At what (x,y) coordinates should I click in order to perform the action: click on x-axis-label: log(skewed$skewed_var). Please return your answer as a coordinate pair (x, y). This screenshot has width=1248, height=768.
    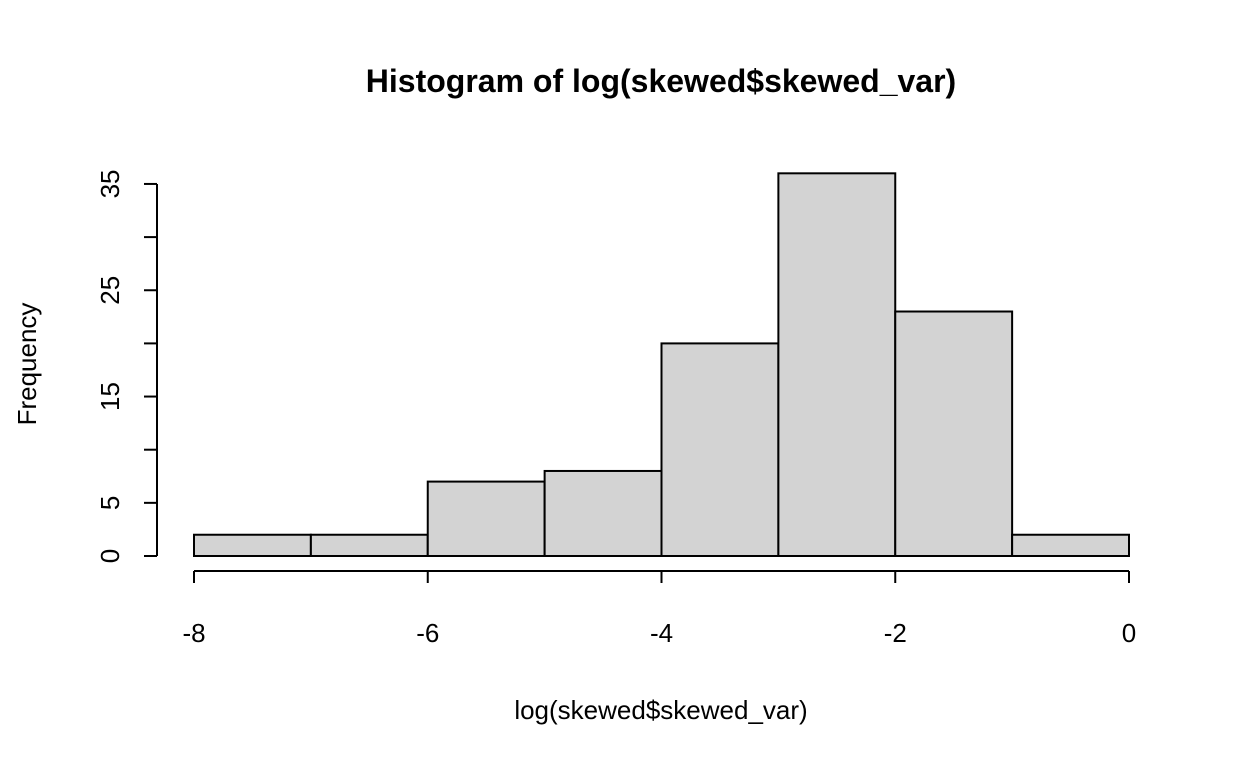
    Looking at the image, I should click on (660, 710).